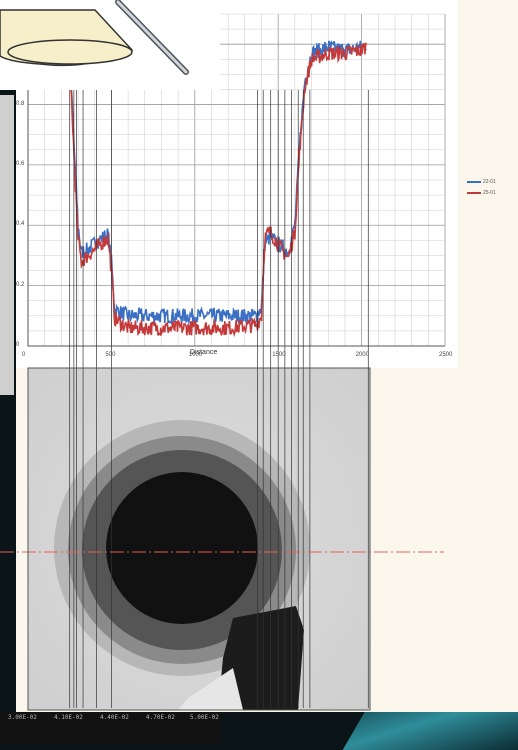  I want to click on x-axis-label: Distance, so click(204, 352).